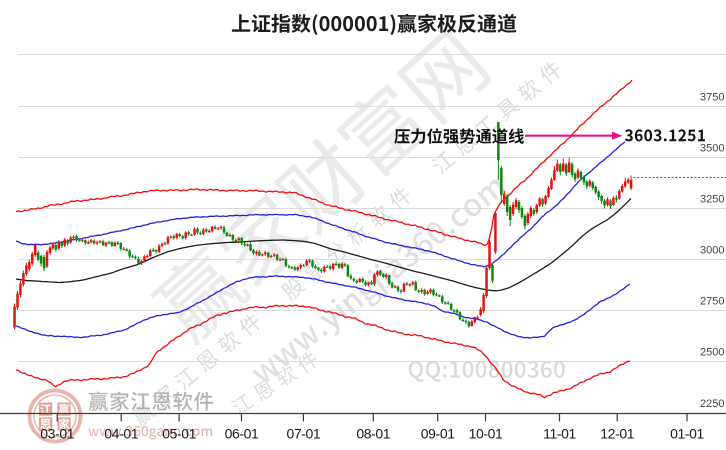  What do you see at coordinates (712, 404) in the screenshot?
I see `svg-text: 2250` at bounding box center [712, 404].